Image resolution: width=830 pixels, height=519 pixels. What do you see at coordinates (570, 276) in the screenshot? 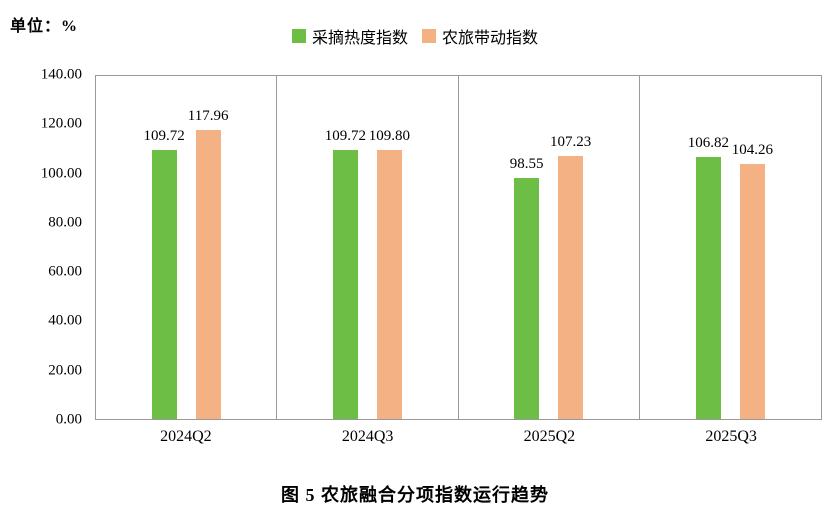
I see `bar: 107.23` at bounding box center [570, 276].